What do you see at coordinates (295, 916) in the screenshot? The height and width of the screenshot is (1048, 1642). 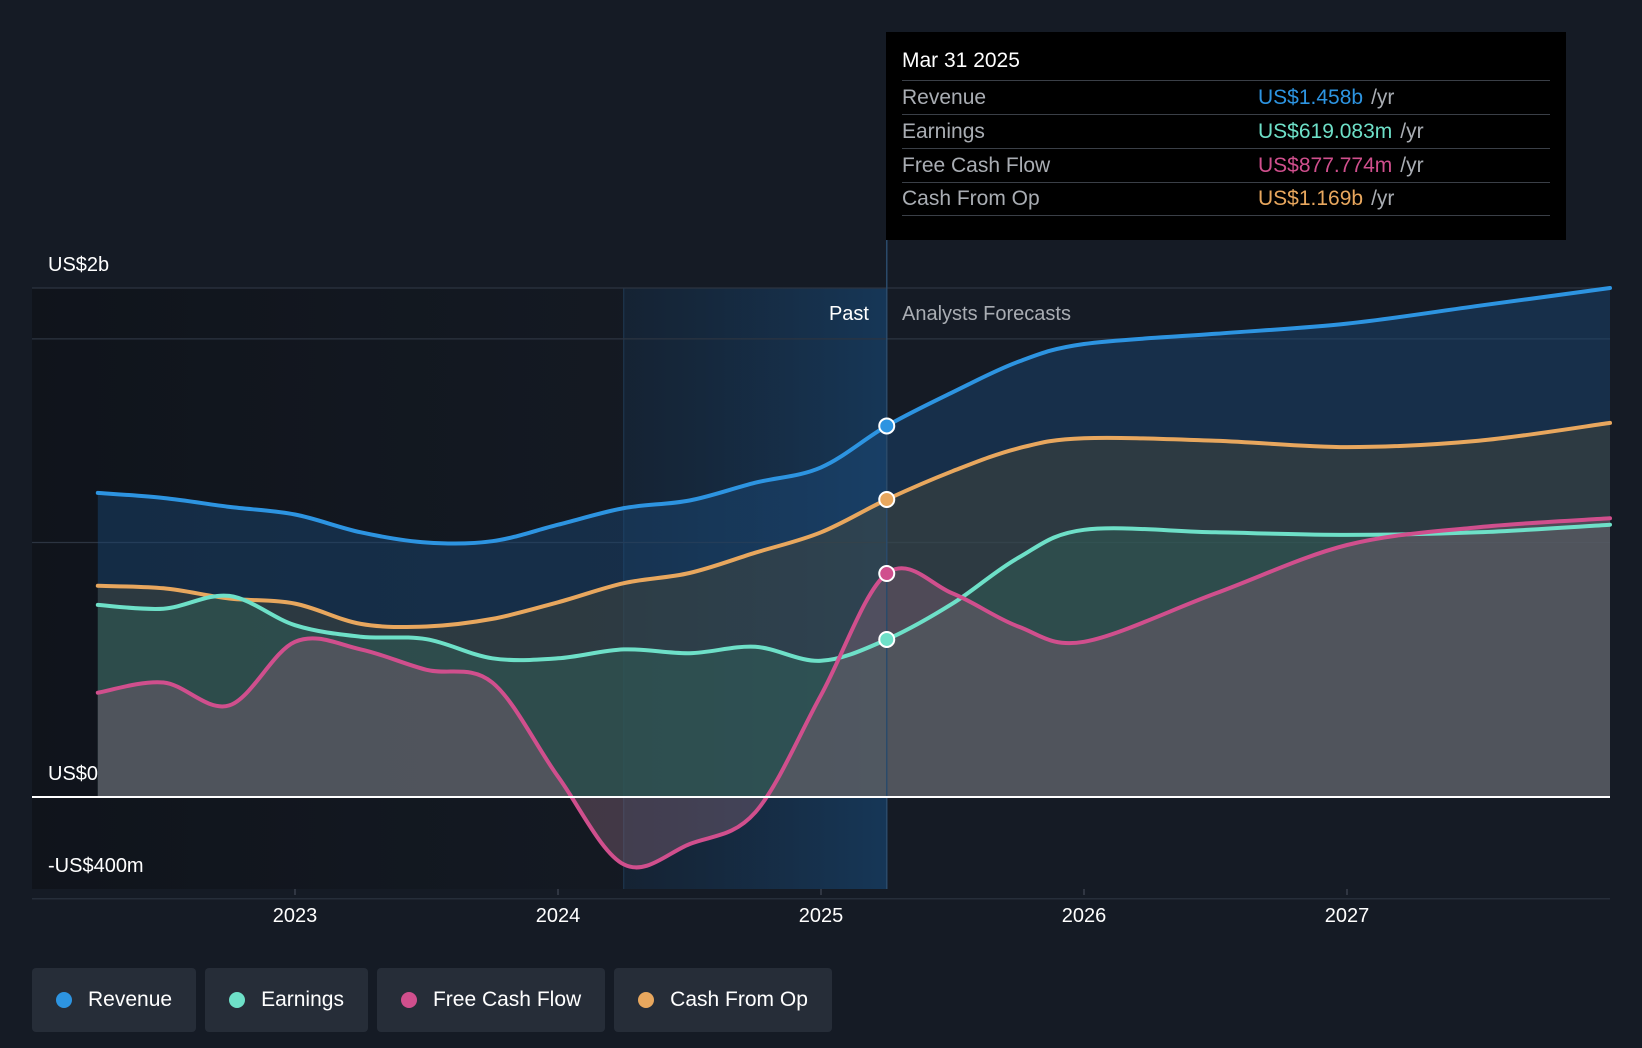 I see `x-tick-label: 2023` at bounding box center [295, 916].